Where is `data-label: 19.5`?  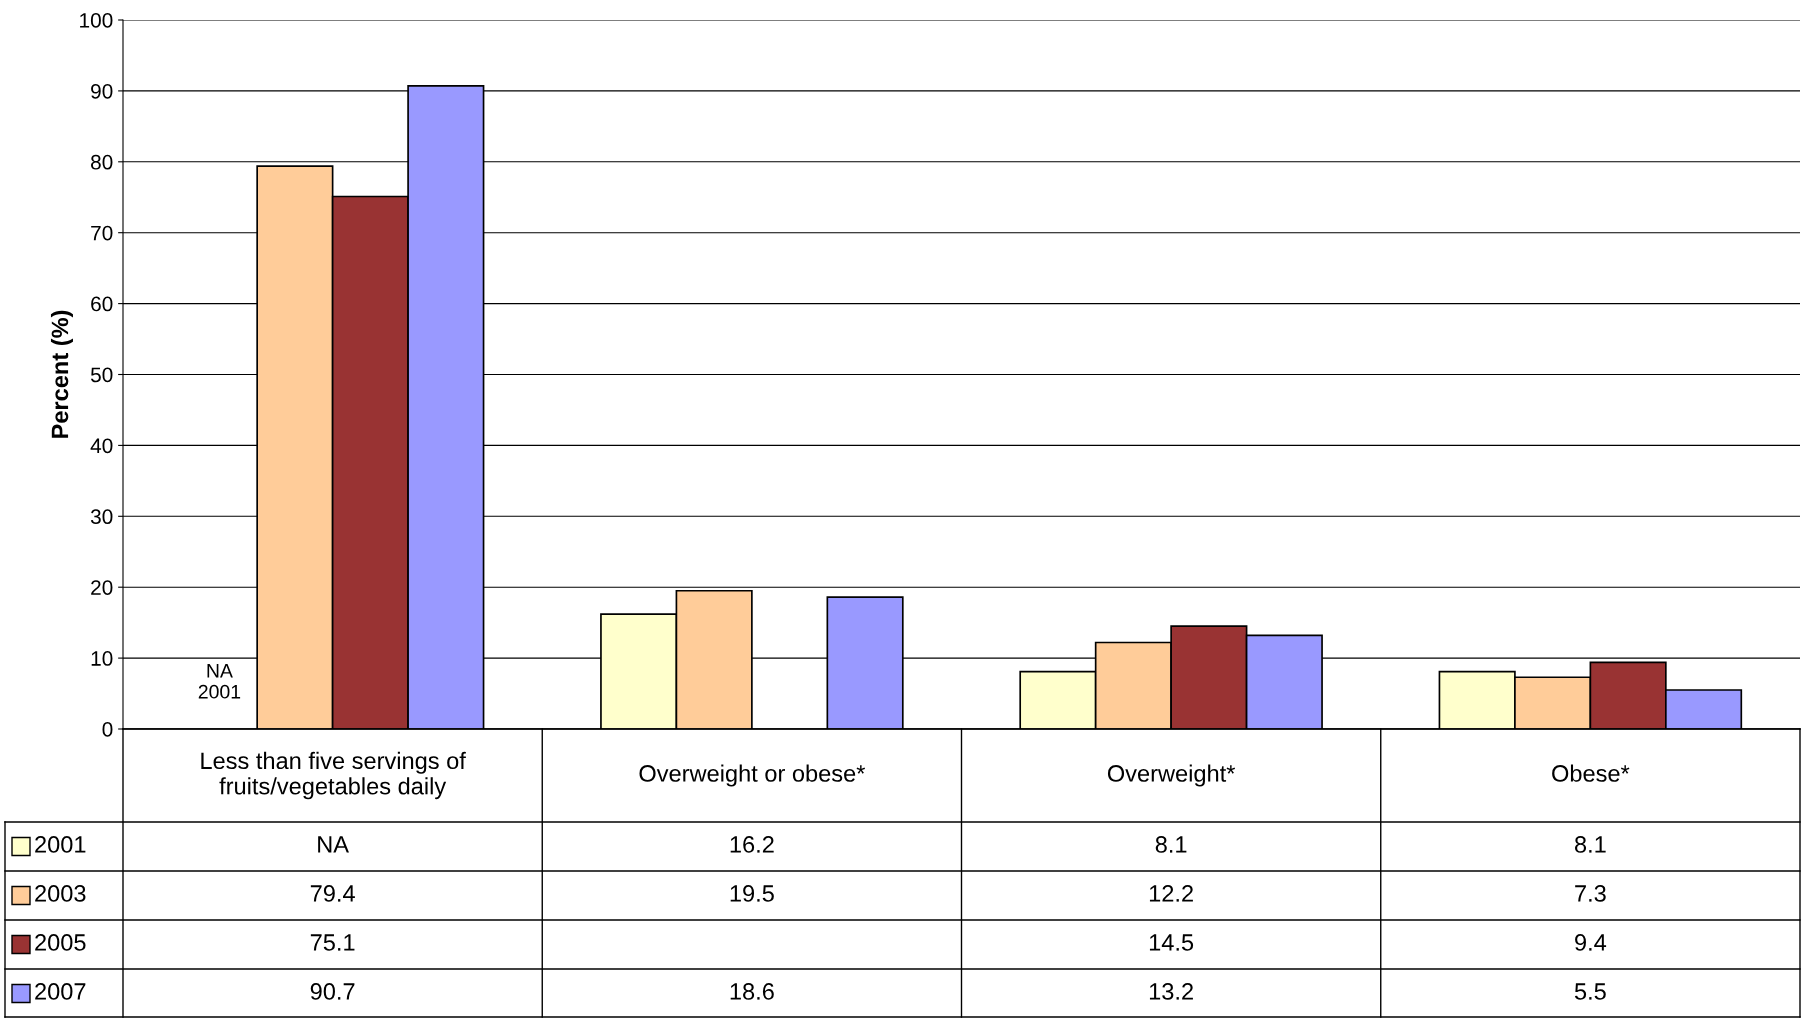 data-label: 19.5 is located at coordinates (752, 893).